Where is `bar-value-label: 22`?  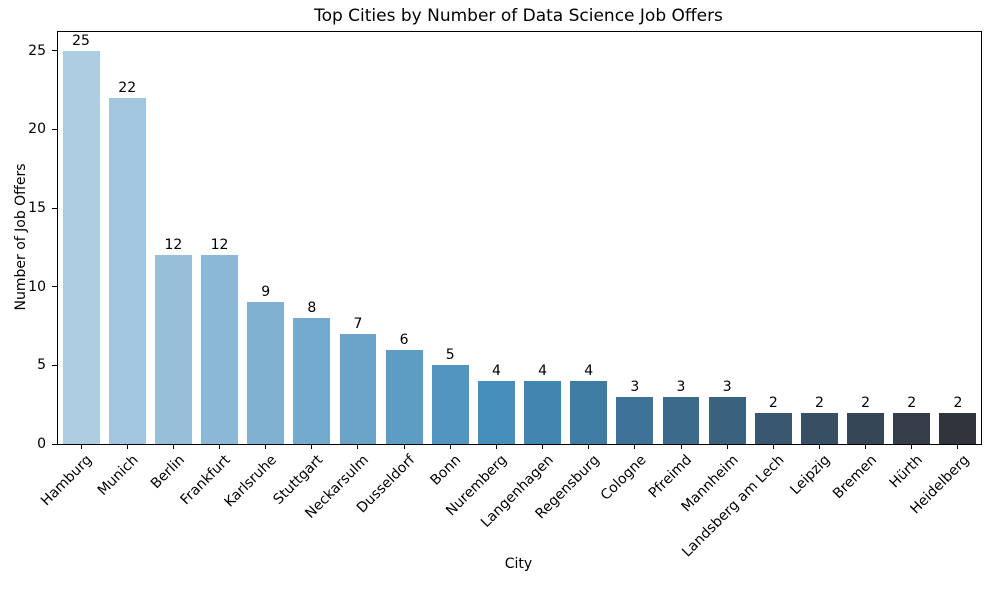
bar-value-label: 22 is located at coordinates (127, 88).